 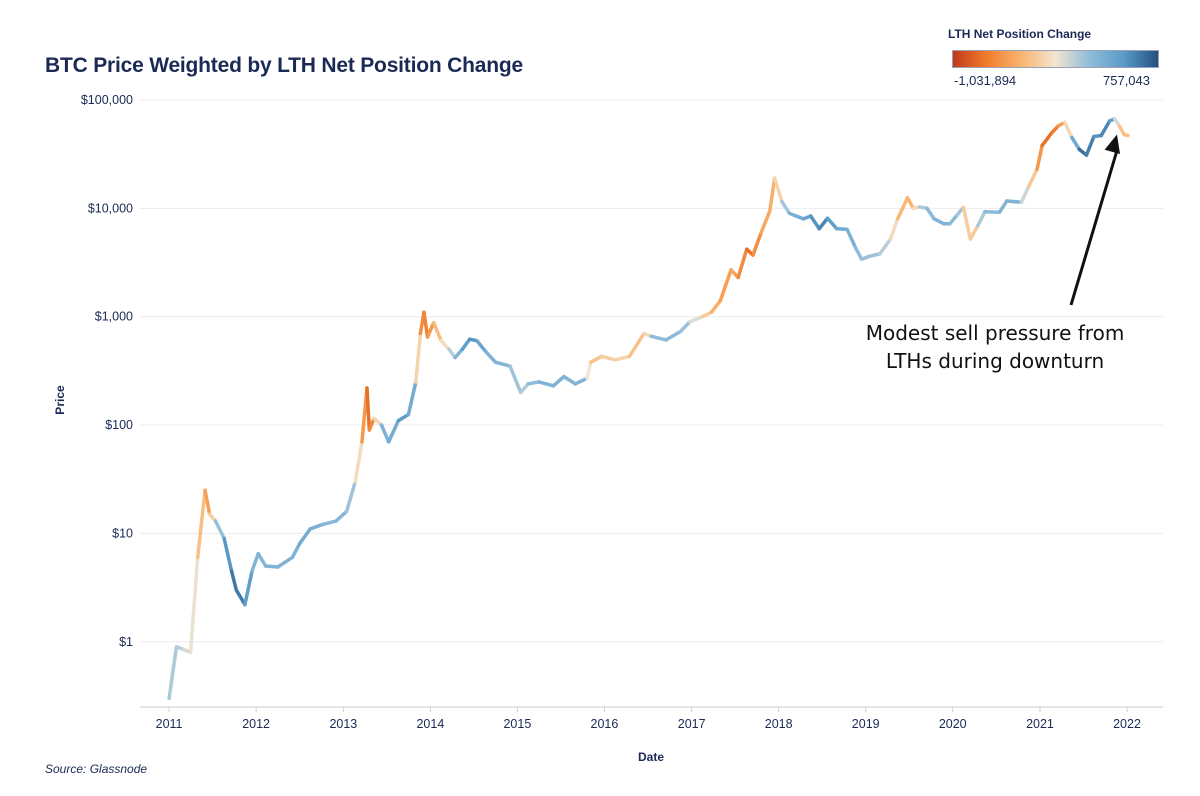 What do you see at coordinates (866, 724) in the screenshot?
I see `x-tick-label: 2019` at bounding box center [866, 724].